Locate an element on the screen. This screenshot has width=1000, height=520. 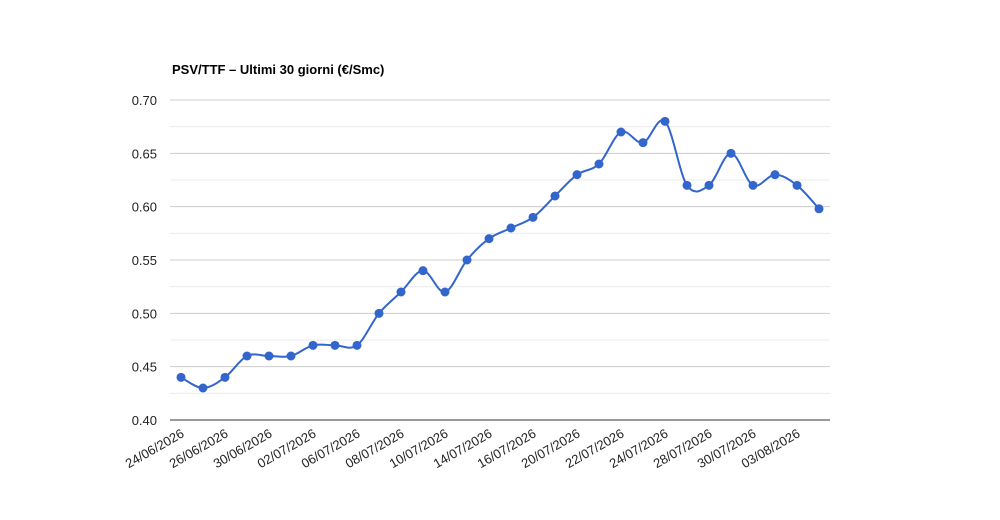
y-tick-label: 0.40 is located at coordinates (144, 420).